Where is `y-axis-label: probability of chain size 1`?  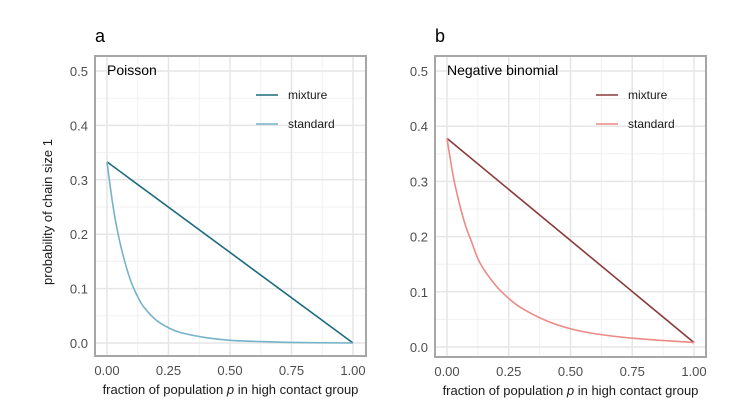 y-axis-label: probability of chain size 1 is located at coordinates (47, 212).